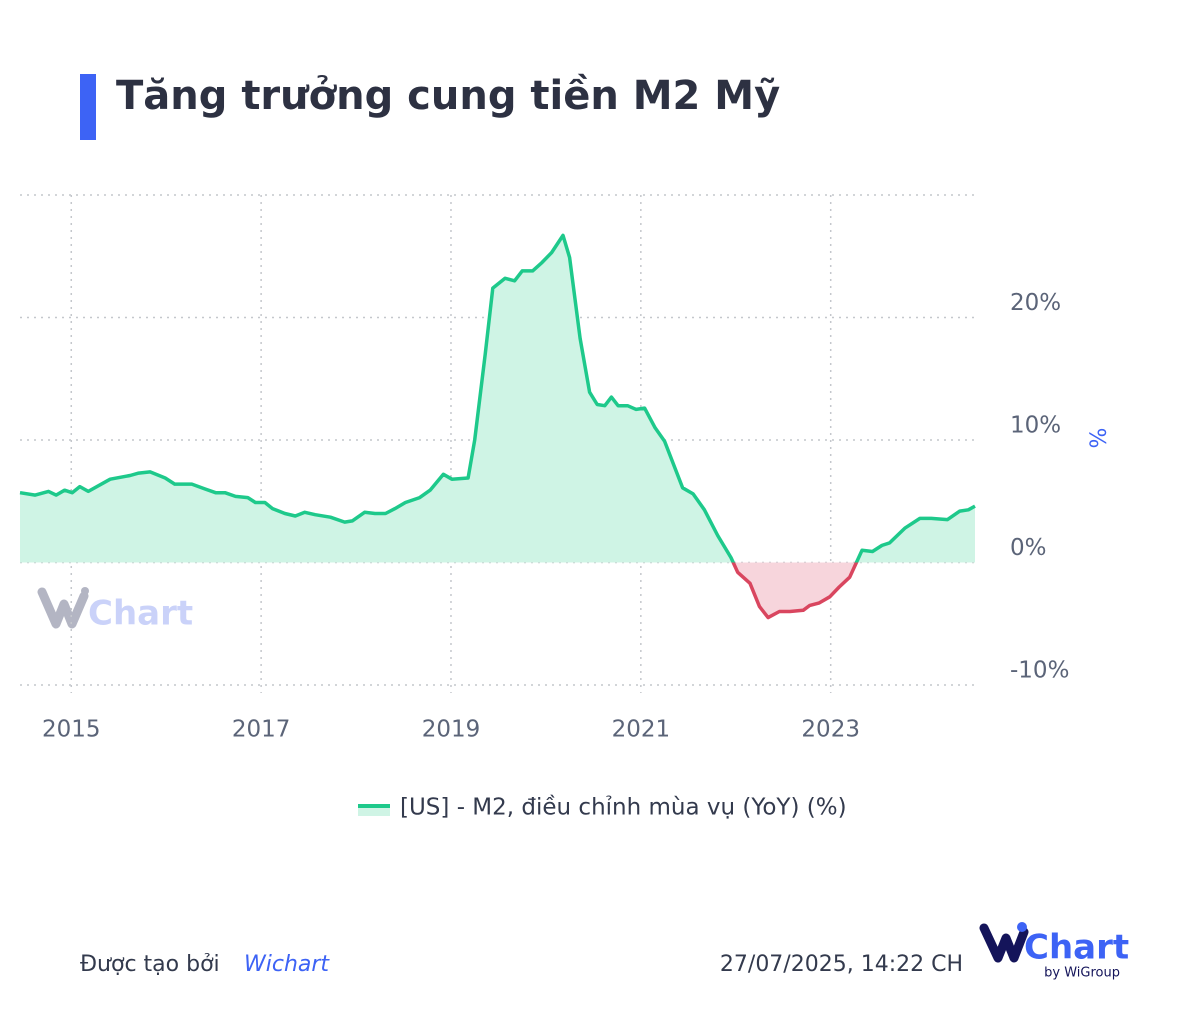  What do you see at coordinates (841, 964) in the screenshot?
I see `footer-timestamp: 27/07/2025, 14:22 CH` at bounding box center [841, 964].